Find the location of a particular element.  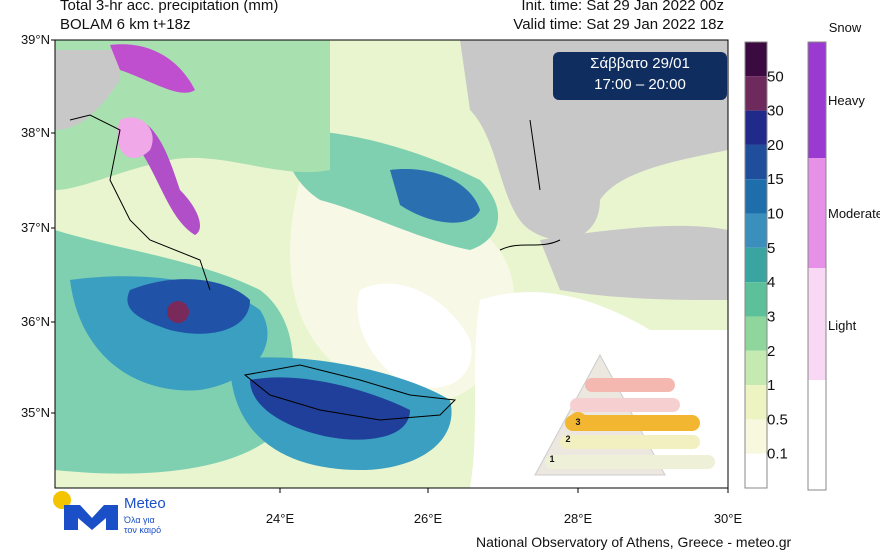

logo-tagline: τον καιρό is located at coordinates (142, 530).